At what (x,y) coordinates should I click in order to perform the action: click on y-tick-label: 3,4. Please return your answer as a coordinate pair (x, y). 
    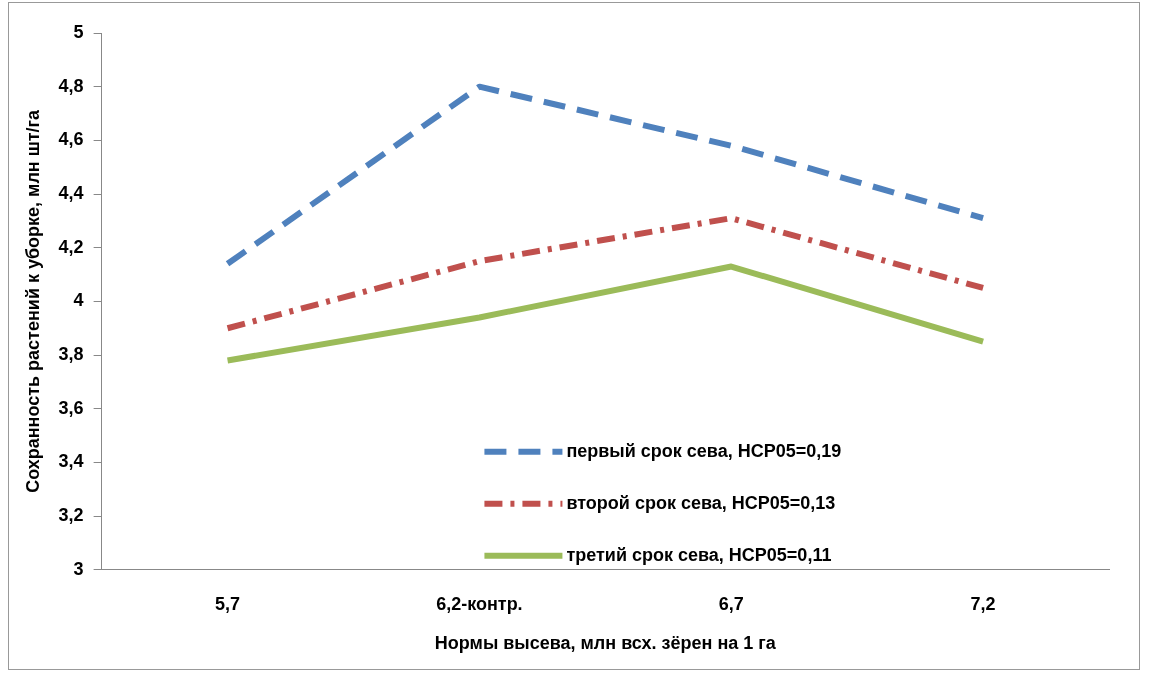
    Looking at the image, I should click on (71, 461).